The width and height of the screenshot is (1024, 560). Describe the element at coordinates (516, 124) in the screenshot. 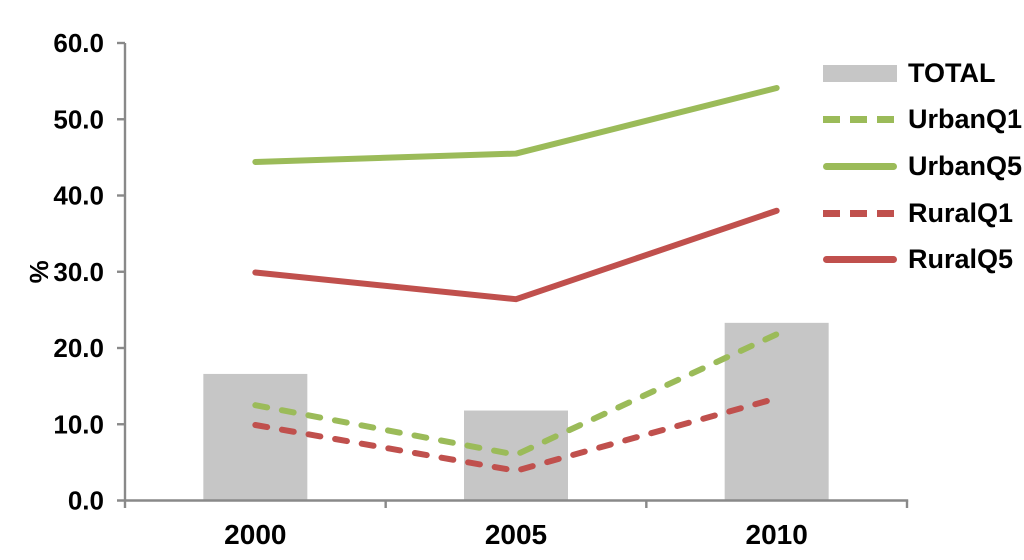

I see `line-series-UrbanQ5` at that location.